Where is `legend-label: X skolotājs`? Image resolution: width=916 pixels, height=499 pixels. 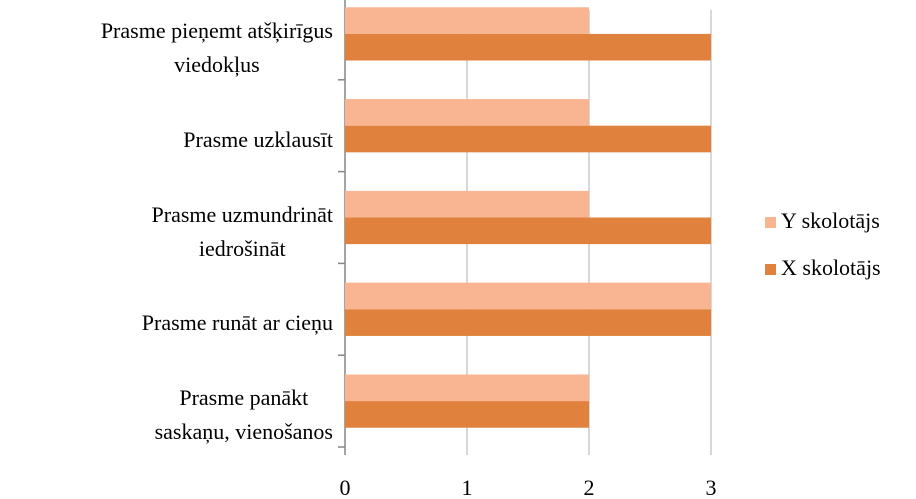
legend-label: X skolotājs is located at coordinates (831, 267).